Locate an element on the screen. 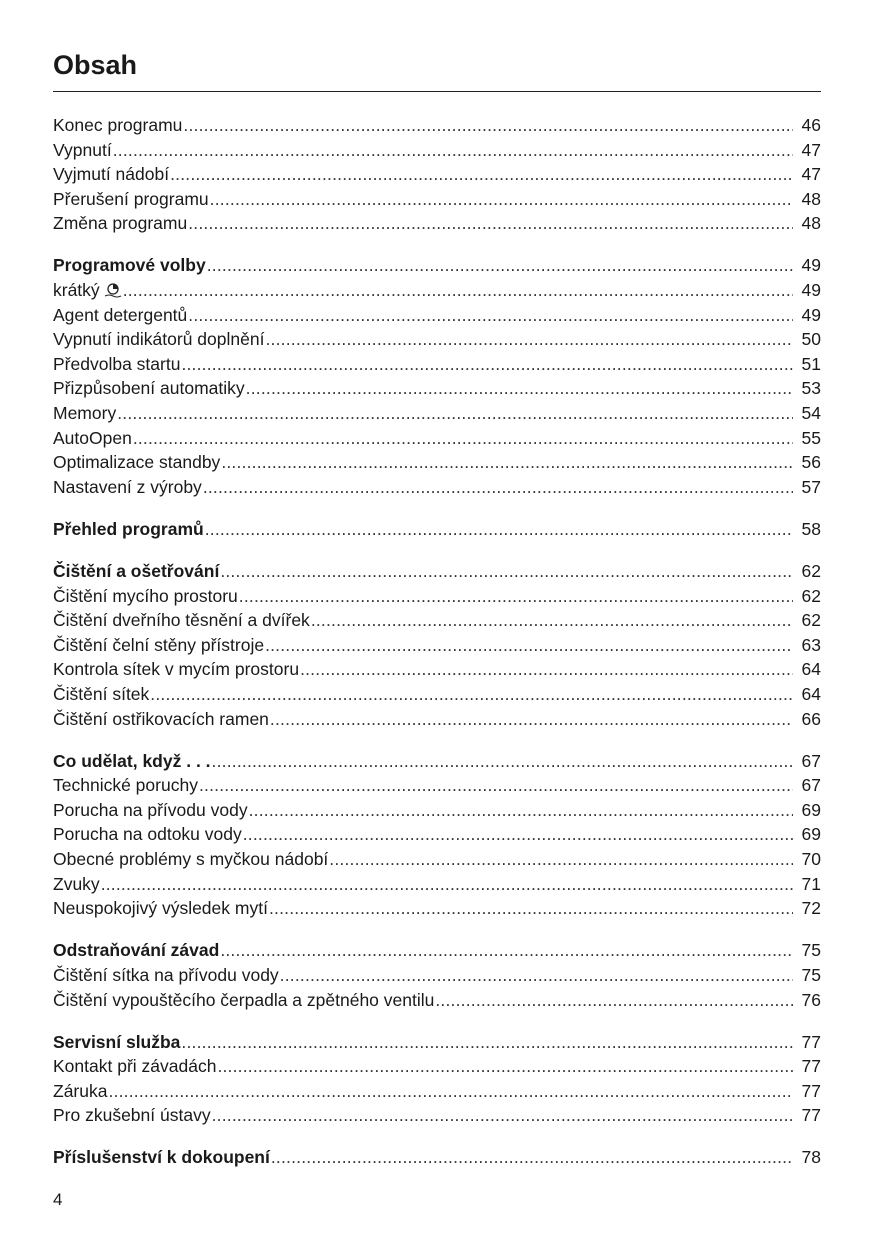 This screenshot has width=874, height=1240. toc-entry: Kontrola sítek v mycím prostoru 64 is located at coordinates (437, 669).